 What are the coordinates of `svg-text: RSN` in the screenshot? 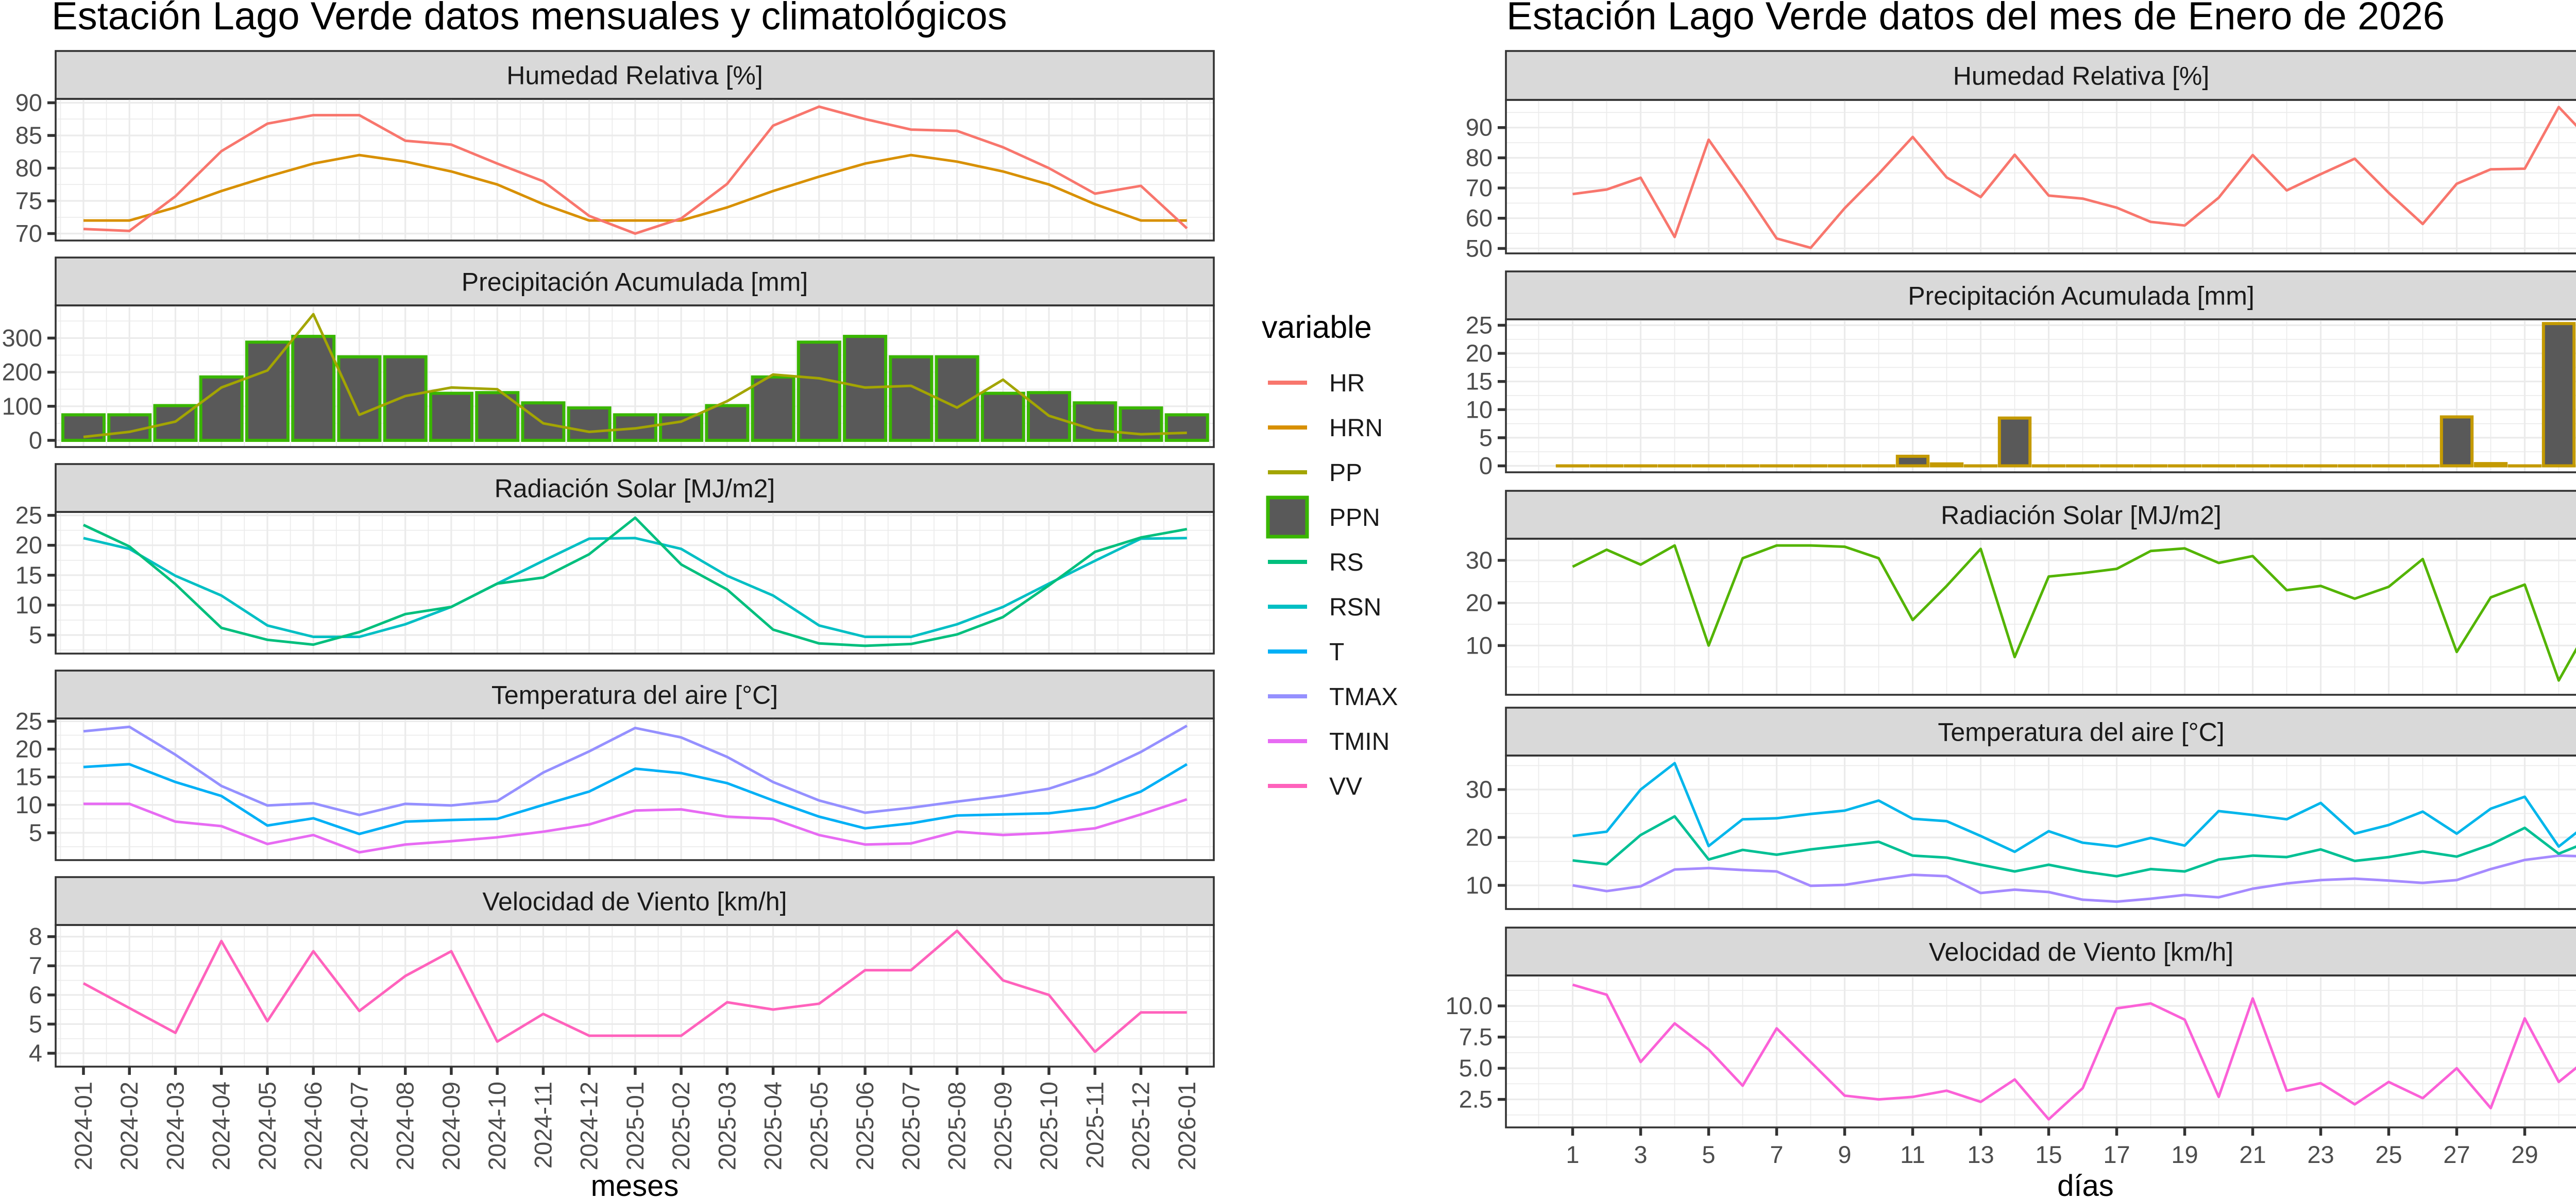 It's located at (1355, 607).